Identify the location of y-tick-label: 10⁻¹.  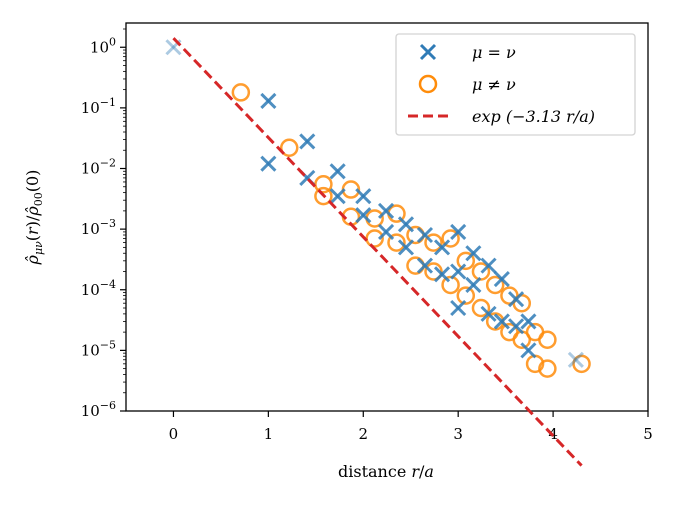
(98, 106).